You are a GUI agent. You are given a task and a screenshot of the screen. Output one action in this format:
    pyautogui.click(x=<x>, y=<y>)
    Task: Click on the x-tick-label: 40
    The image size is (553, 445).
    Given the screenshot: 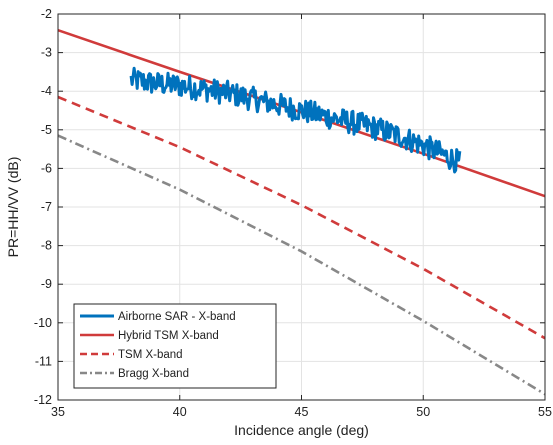 What is the action you would take?
    pyautogui.click(x=180, y=412)
    